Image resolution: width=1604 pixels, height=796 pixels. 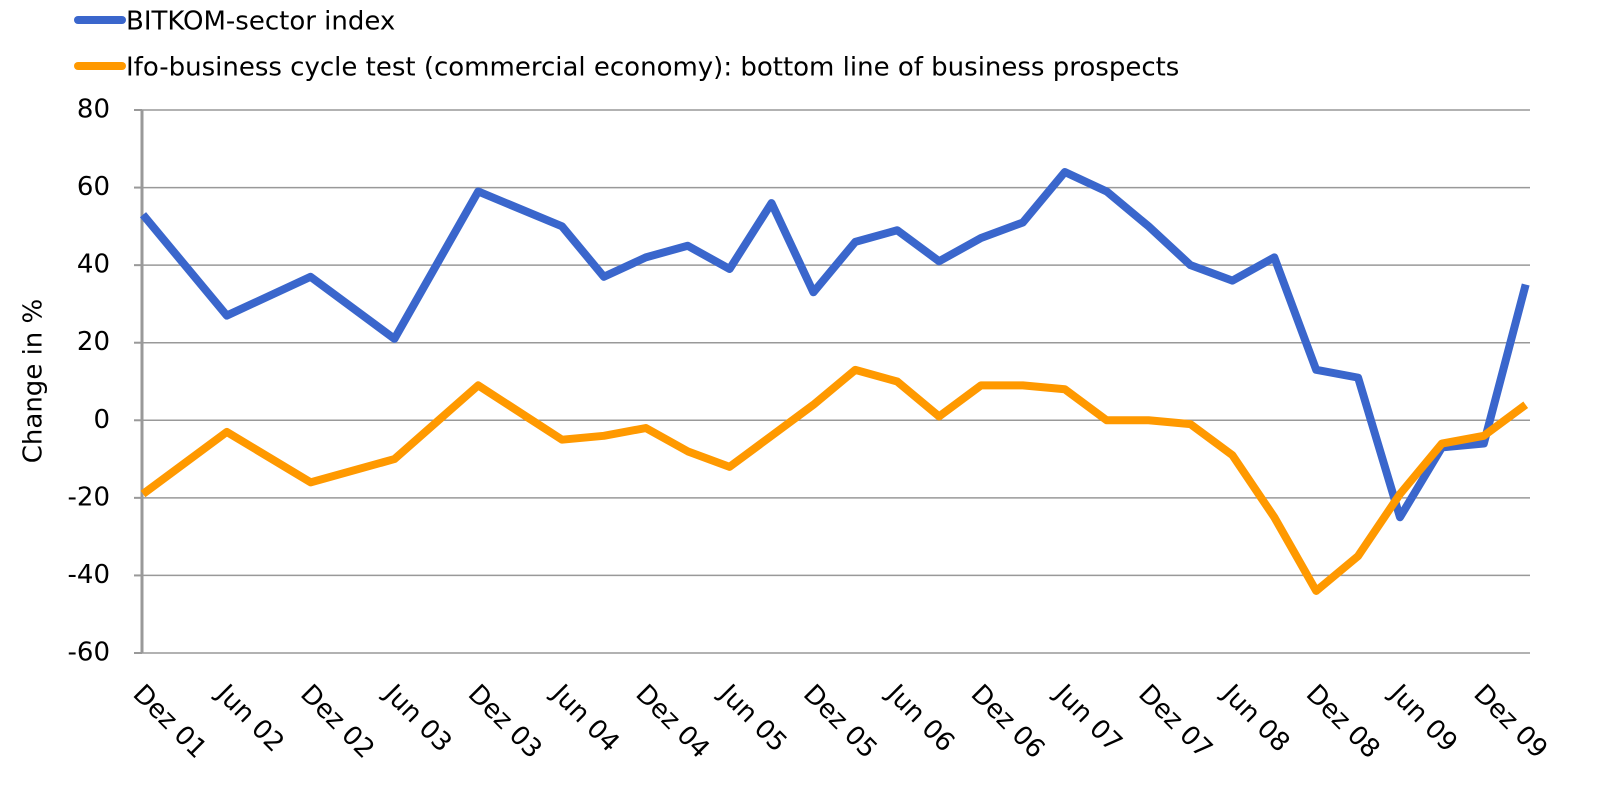 I want to click on x-tick-label: Jun 06, so click(x=920, y=718).